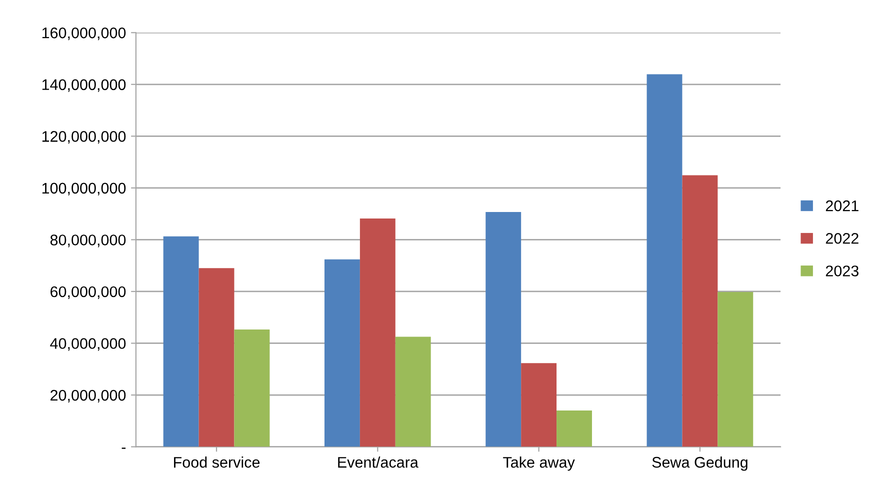  Describe the element at coordinates (88, 241) in the screenshot. I see `y-tick-label: 80,000,000` at that location.